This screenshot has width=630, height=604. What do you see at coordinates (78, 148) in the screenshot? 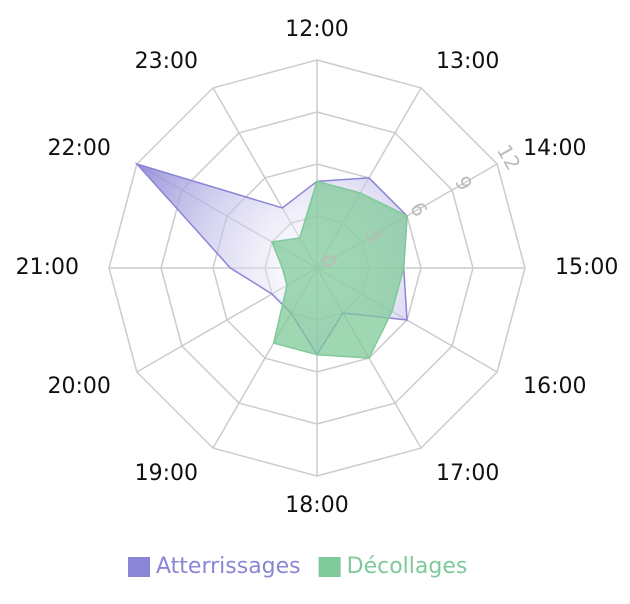
I see `category-label: 22:00` at bounding box center [78, 148].